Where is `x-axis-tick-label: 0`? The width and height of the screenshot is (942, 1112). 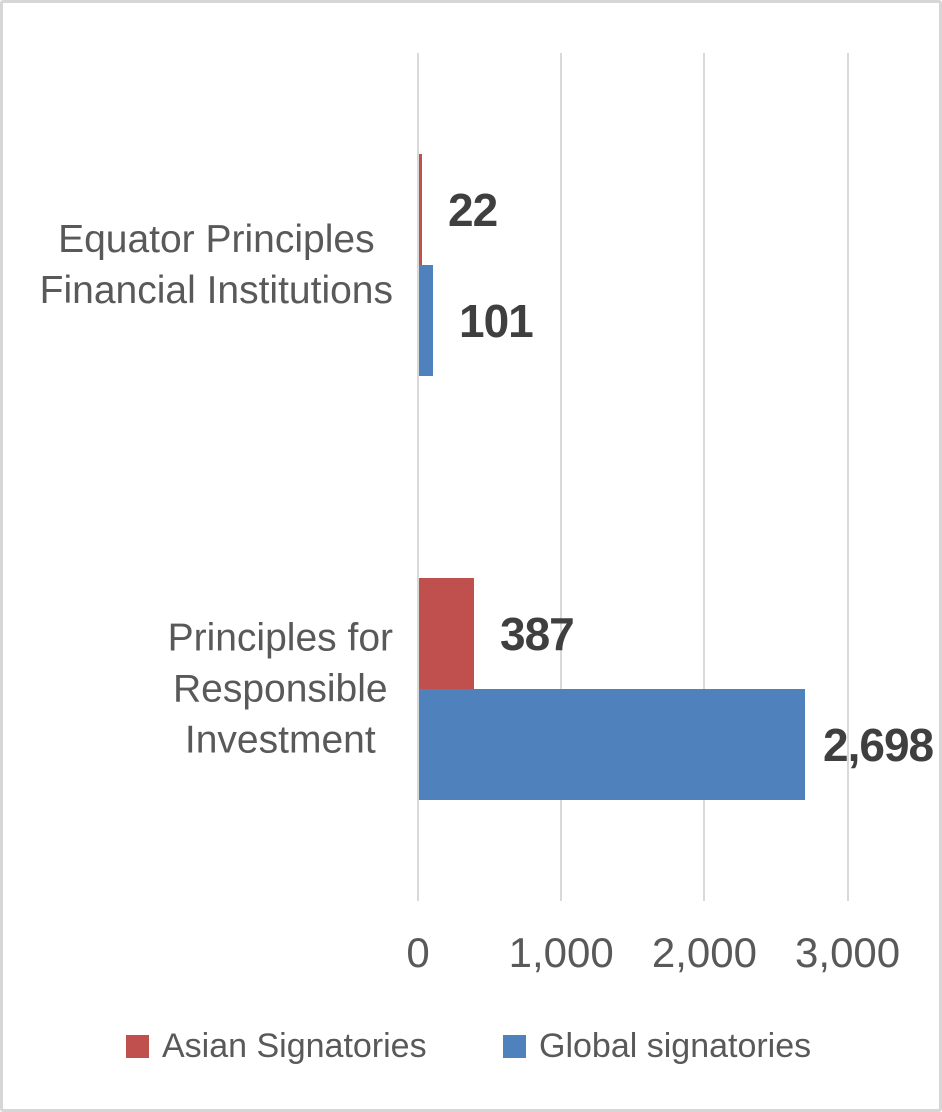 x-axis-tick-label: 0 is located at coordinates (418, 952).